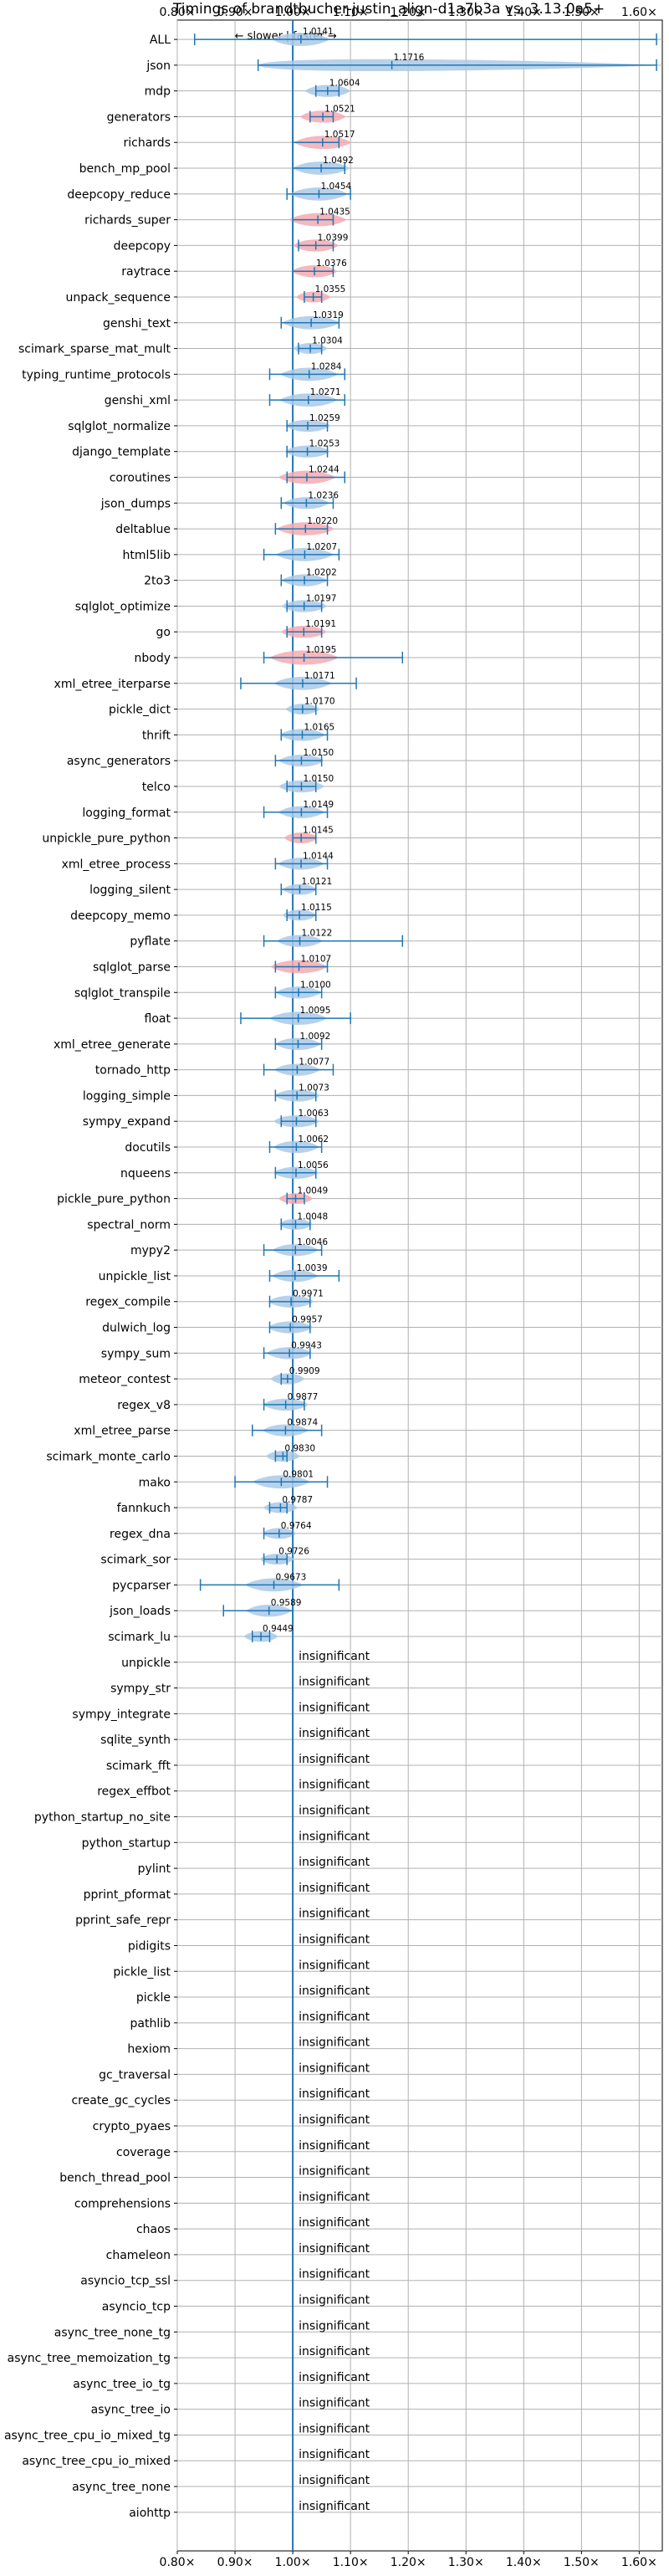 This screenshot has width=669, height=2576. What do you see at coordinates (639, 2563) in the screenshot?
I see `x-tick-label-bottom: 1.60×` at bounding box center [639, 2563].